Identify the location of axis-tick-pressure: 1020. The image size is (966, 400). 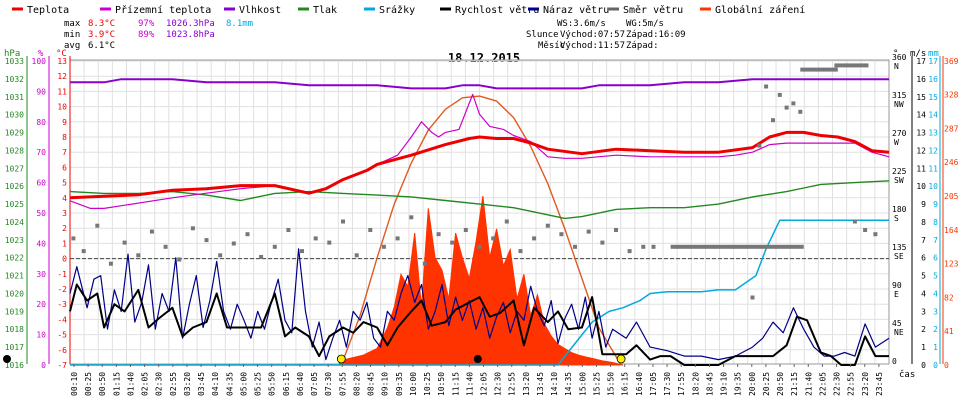
(14, 293).